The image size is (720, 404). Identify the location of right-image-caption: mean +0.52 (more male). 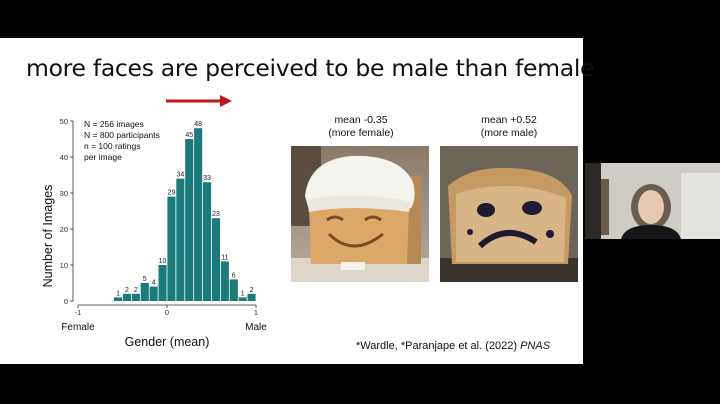
(509, 127).